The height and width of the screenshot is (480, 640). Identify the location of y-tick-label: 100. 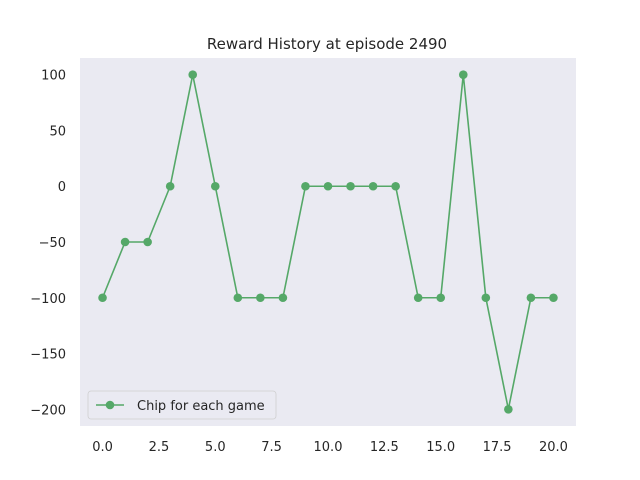
(53, 76).